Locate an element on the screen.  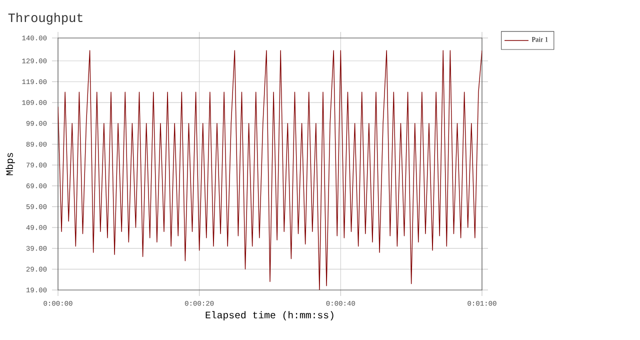
chart-title: Throughput is located at coordinates (45, 18).